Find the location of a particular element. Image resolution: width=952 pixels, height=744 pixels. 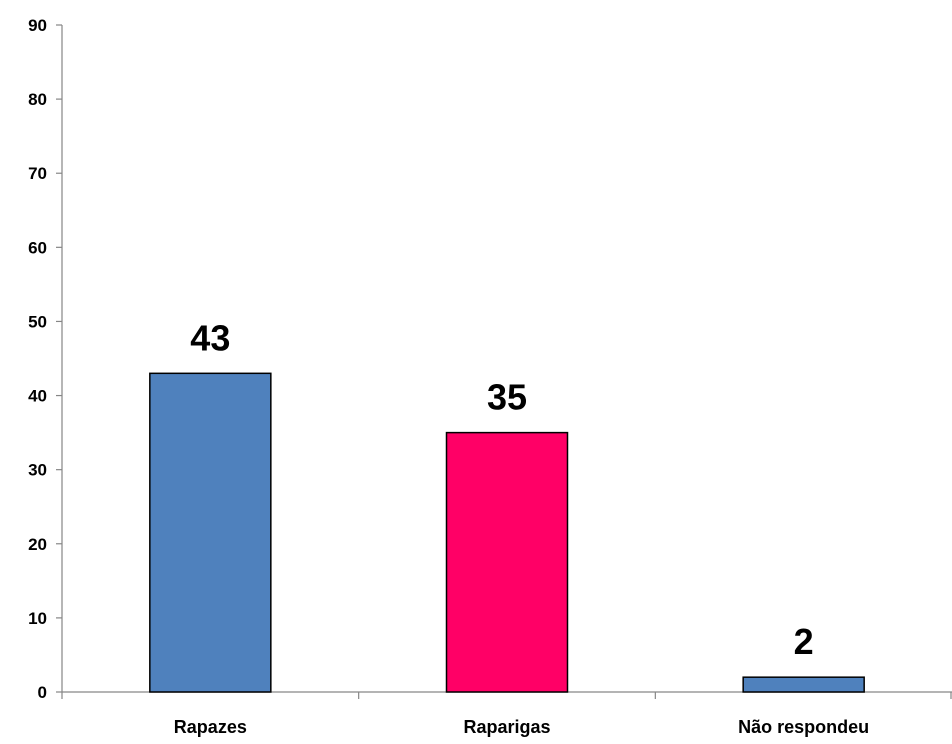

x-axis is located at coordinates (506, 695).